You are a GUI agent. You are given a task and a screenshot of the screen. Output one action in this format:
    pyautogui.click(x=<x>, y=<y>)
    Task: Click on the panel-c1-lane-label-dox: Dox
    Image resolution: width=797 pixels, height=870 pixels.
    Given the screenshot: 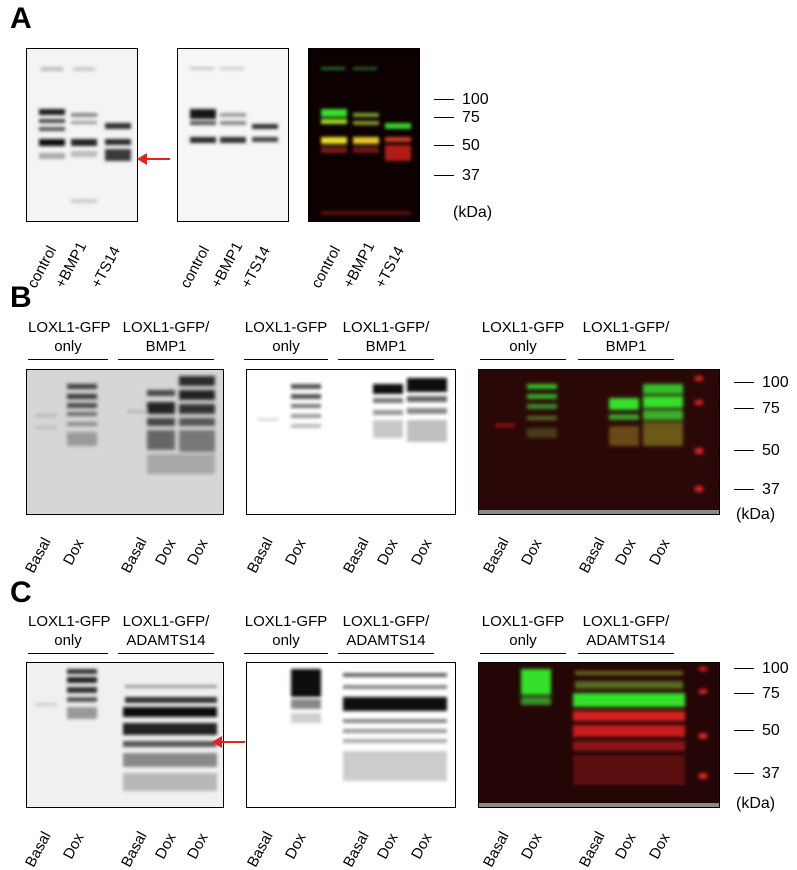 What is the action you would take?
    pyautogui.click(x=74, y=846)
    